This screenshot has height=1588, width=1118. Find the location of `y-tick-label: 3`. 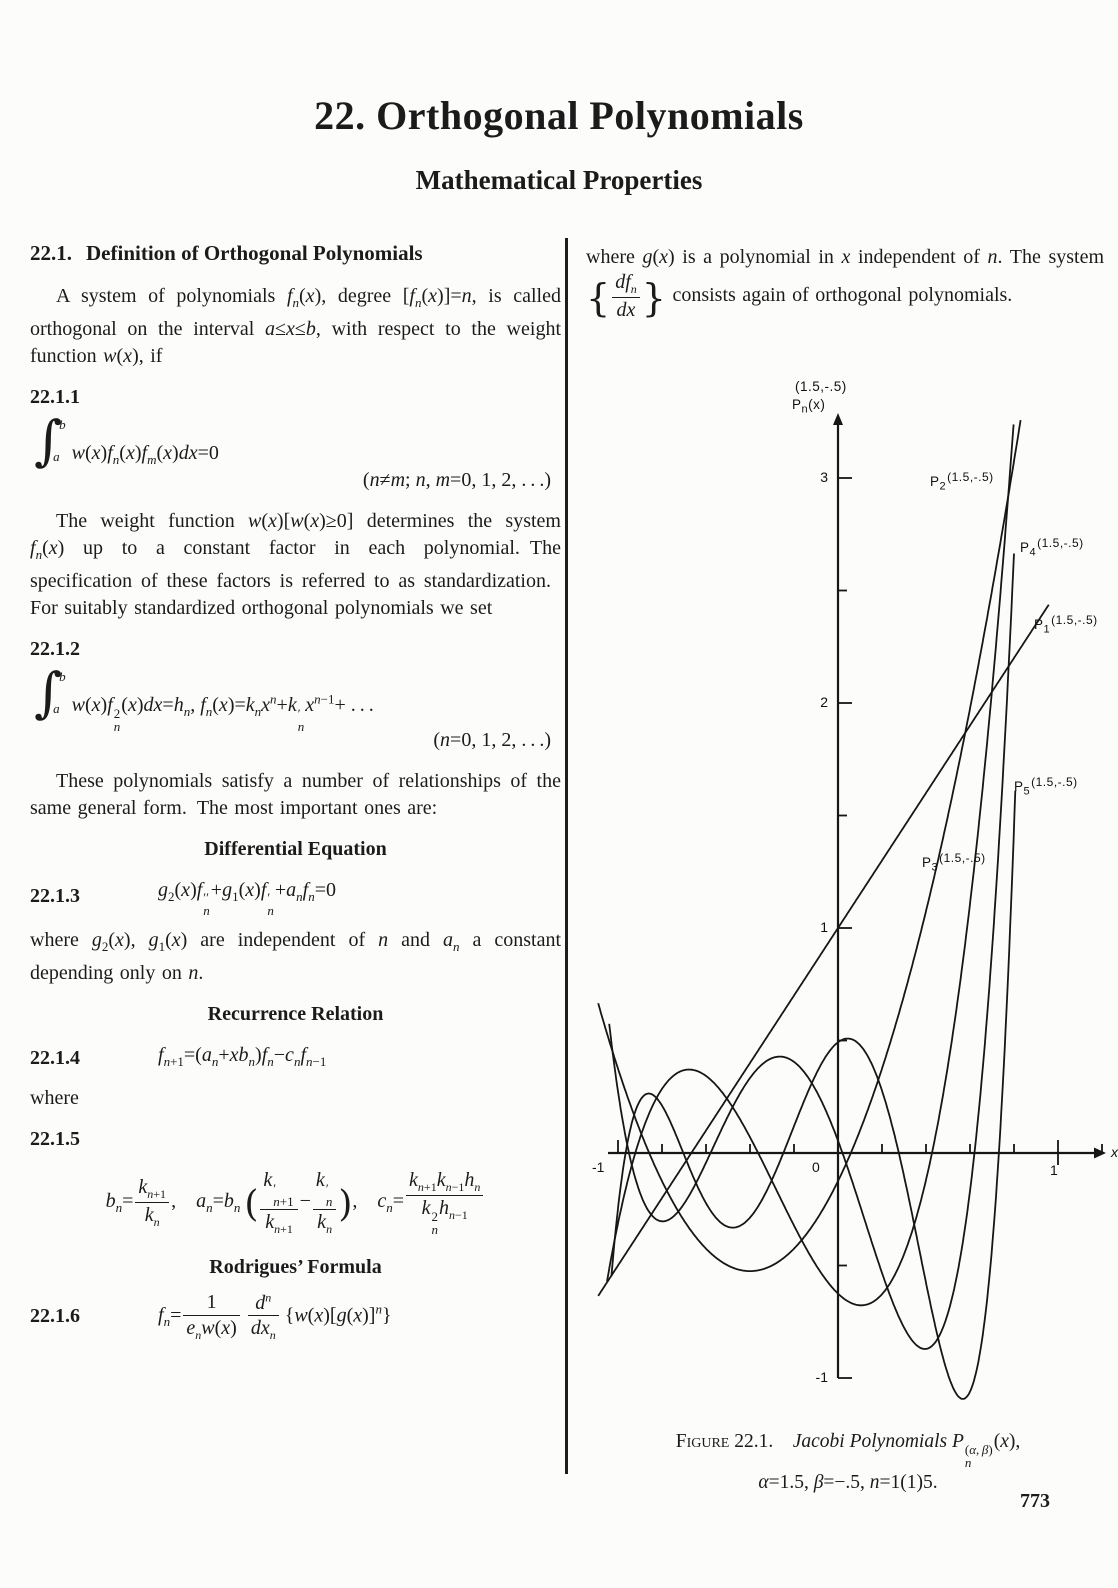

y-tick-label: 3 is located at coordinates (824, 477).